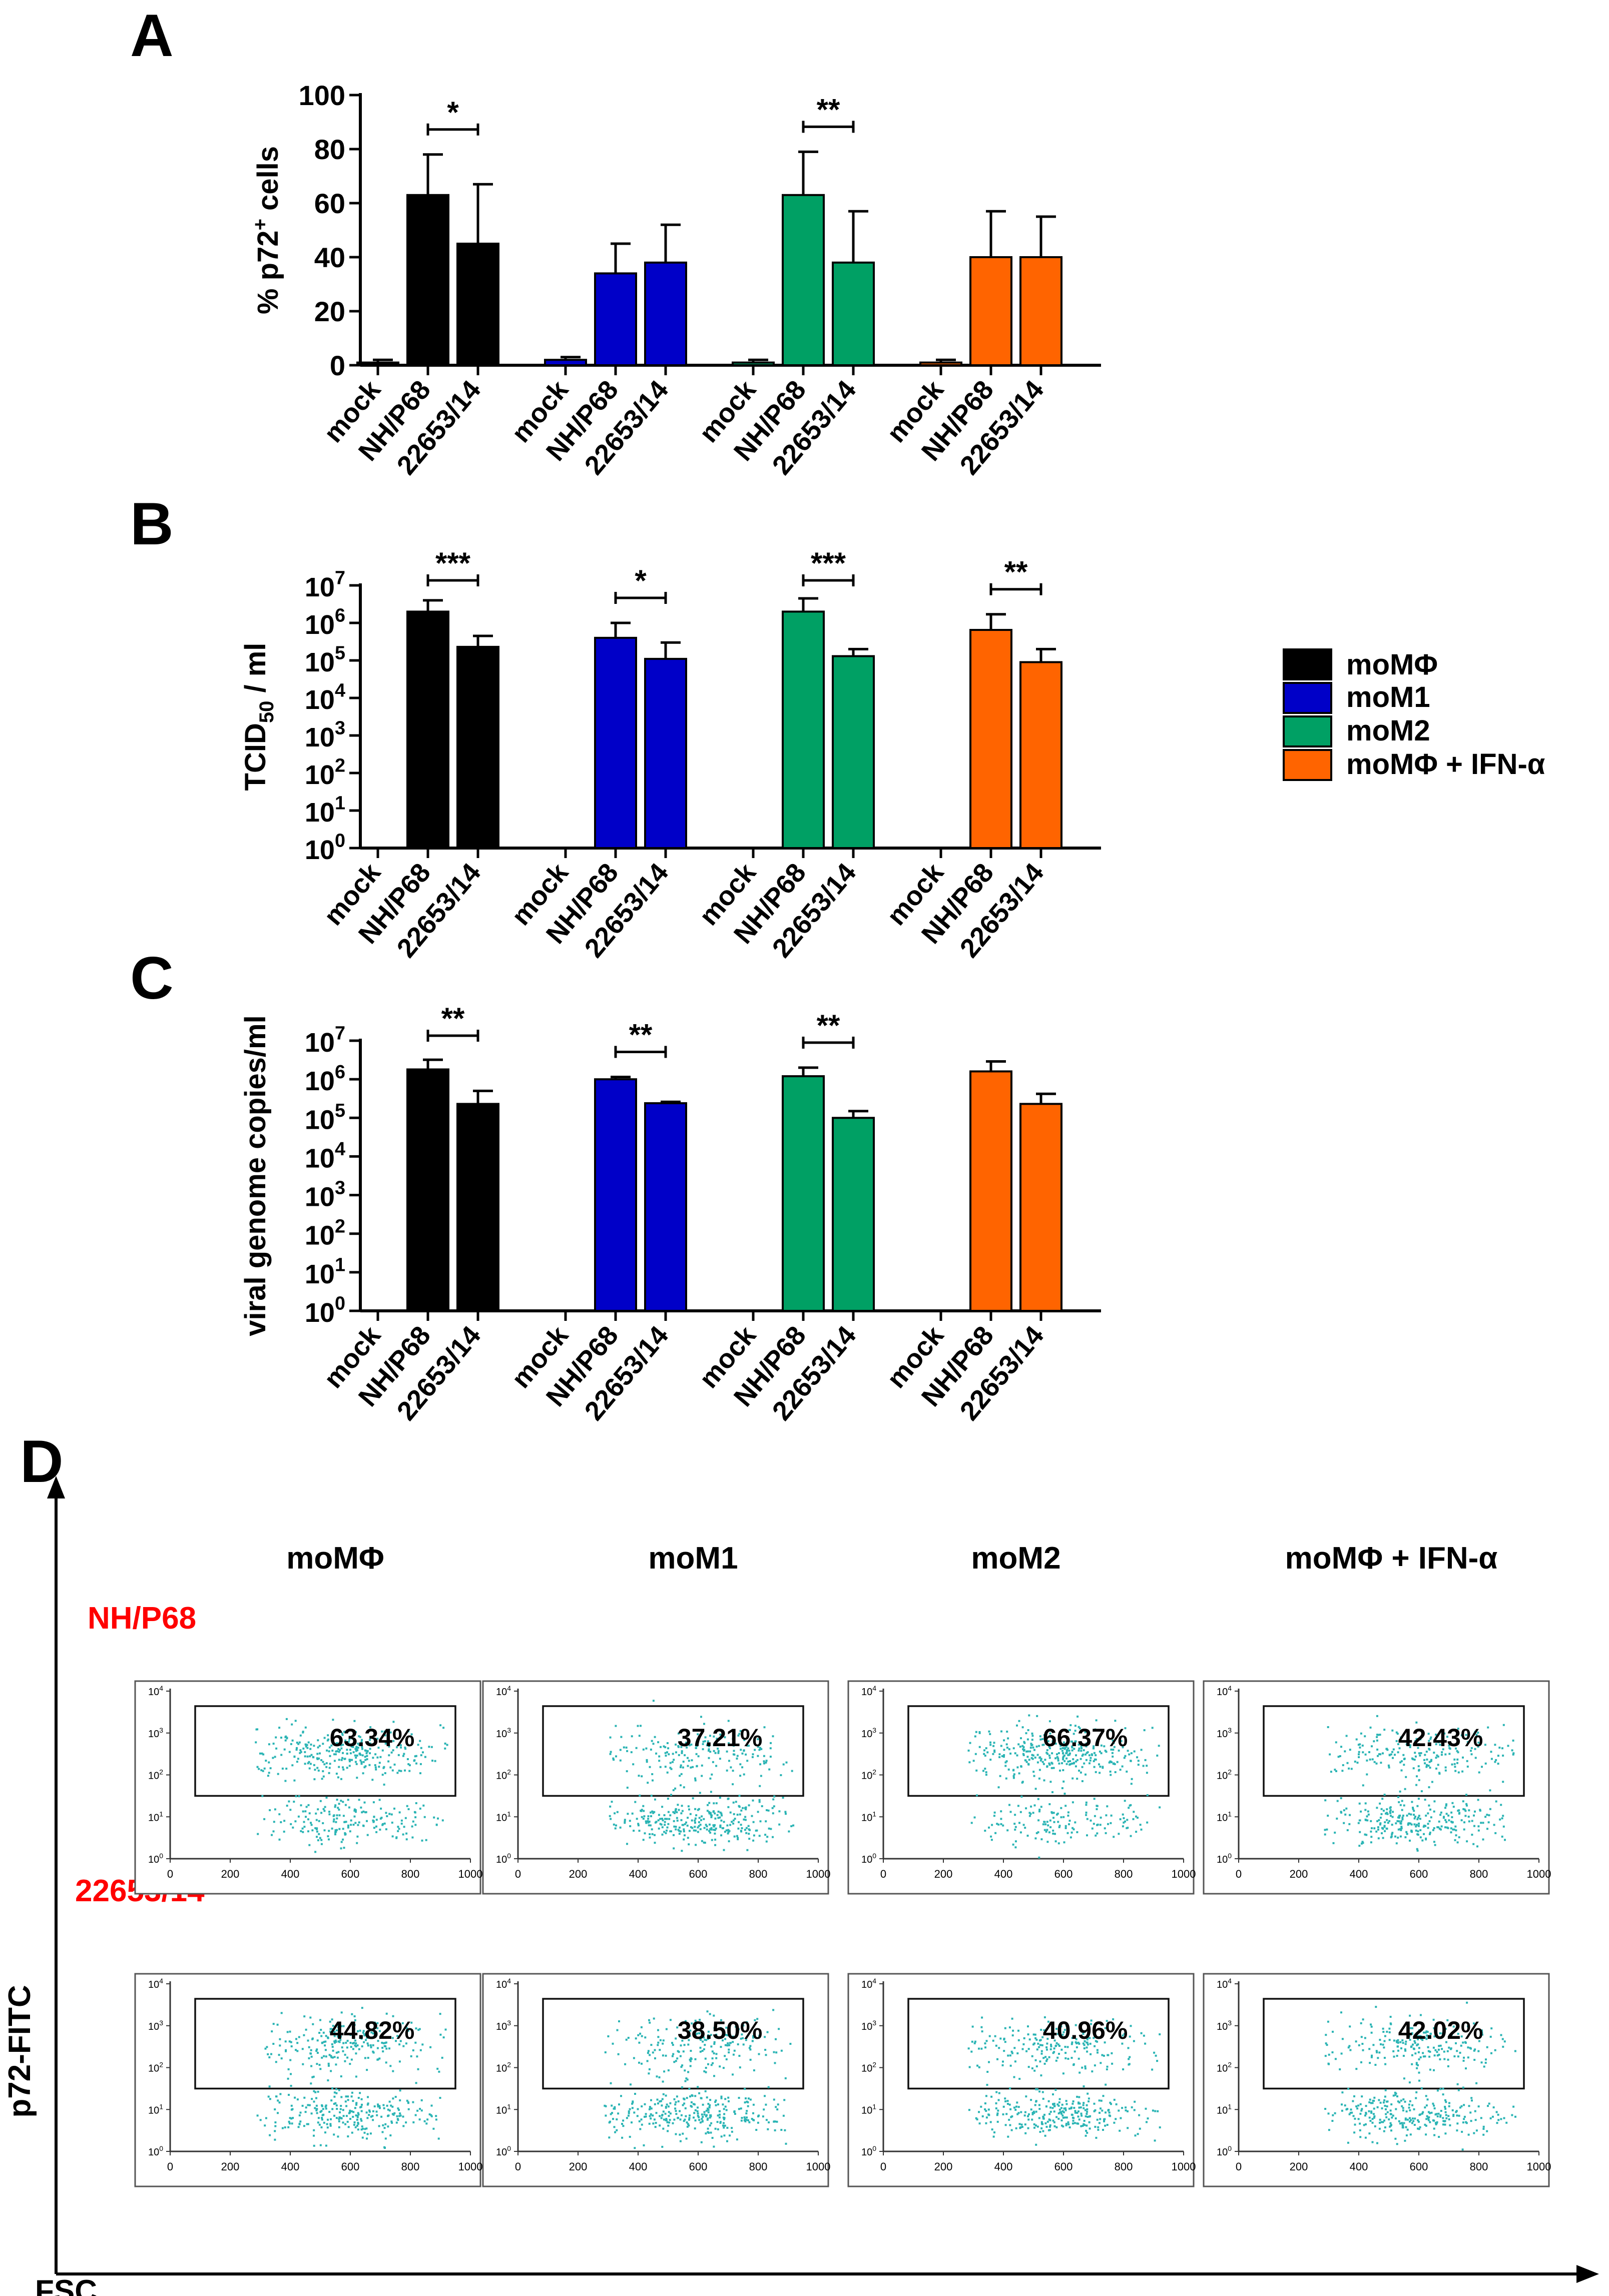 The width and height of the screenshot is (1609, 2296). I want to click on flow-gate-percentage: 42.02%, so click(1440, 2030).